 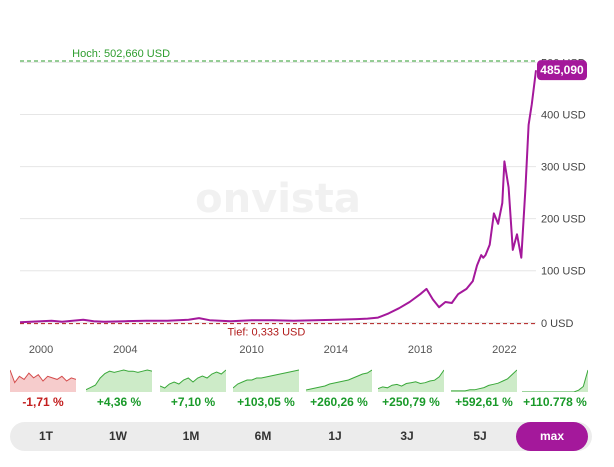 I want to click on sparkline-card: +250,79 %, so click(x=411, y=390).